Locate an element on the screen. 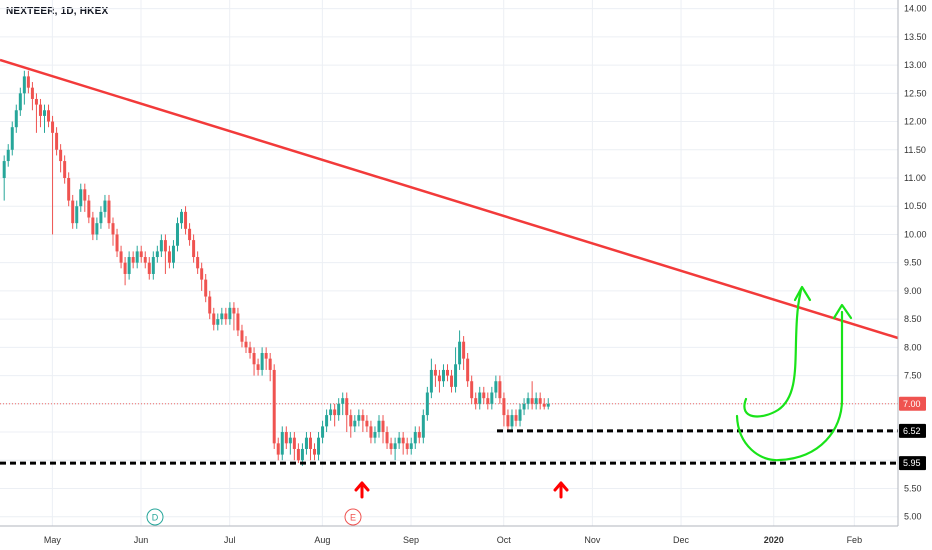  symbol-title: NEXTEER, 1D, HKEX is located at coordinates (57, 11).